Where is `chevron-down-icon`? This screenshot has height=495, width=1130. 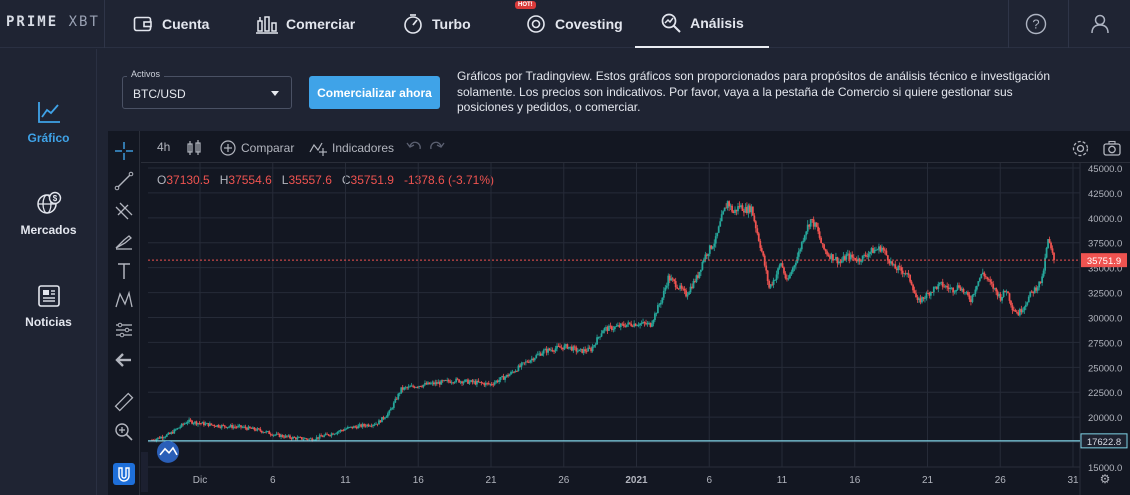
chevron-down-icon is located at coordinates (275, 93).